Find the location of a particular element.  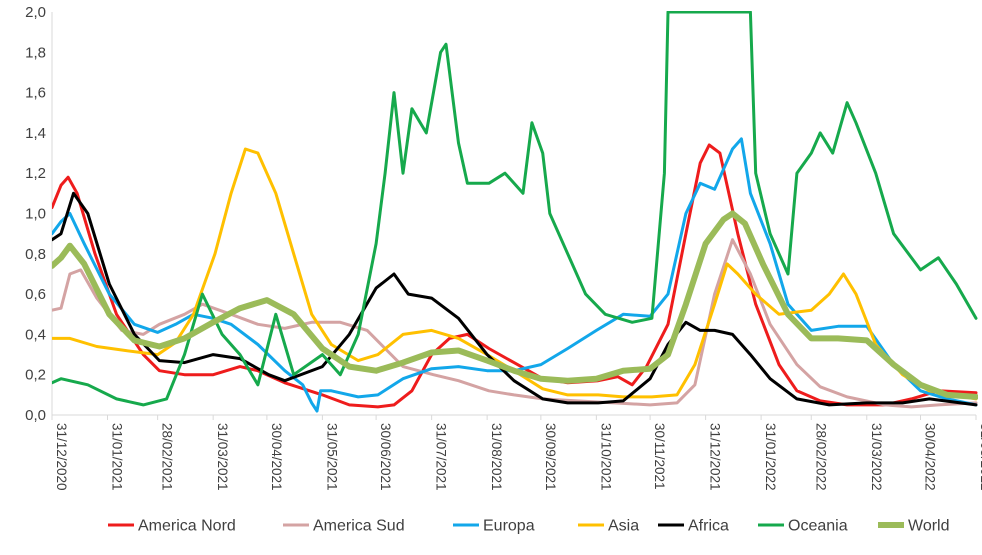

y-tick-label: 0,6 is located at coordinates (35, 294).